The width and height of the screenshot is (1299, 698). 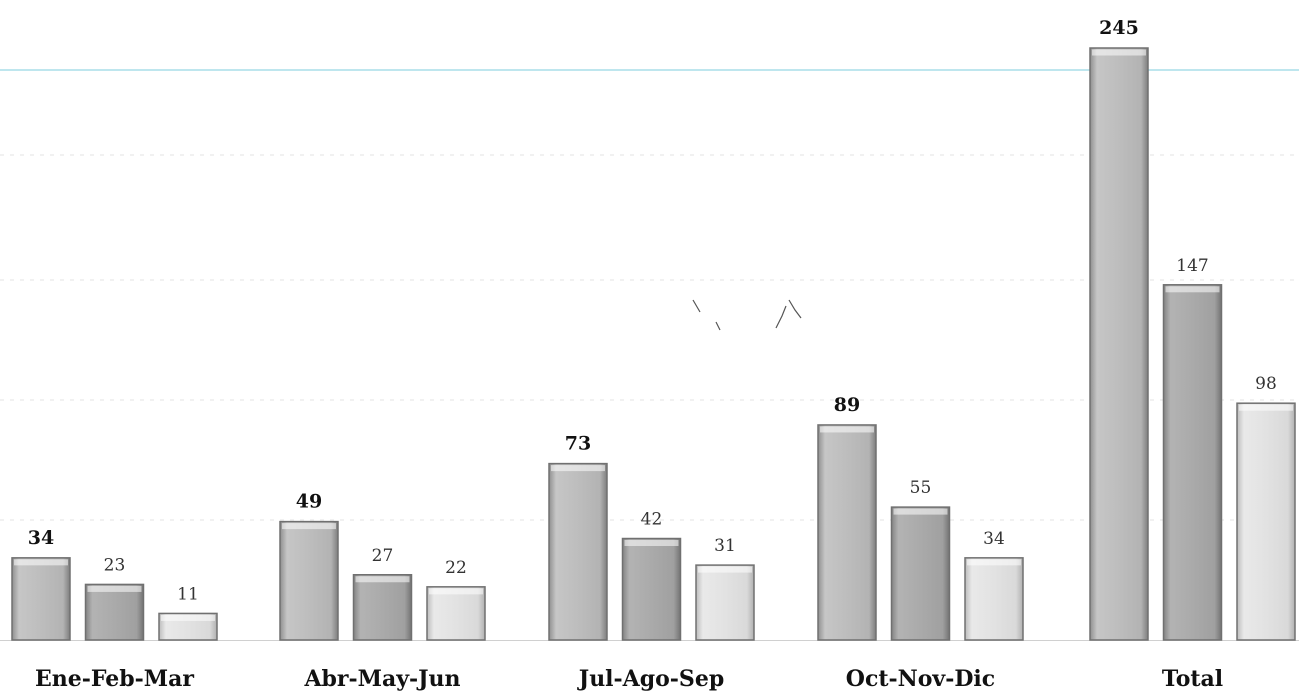 What do you see at coordinates (652, 520) in the screenshot?
I see `data-label: 42` at bounding box center [652, 520].